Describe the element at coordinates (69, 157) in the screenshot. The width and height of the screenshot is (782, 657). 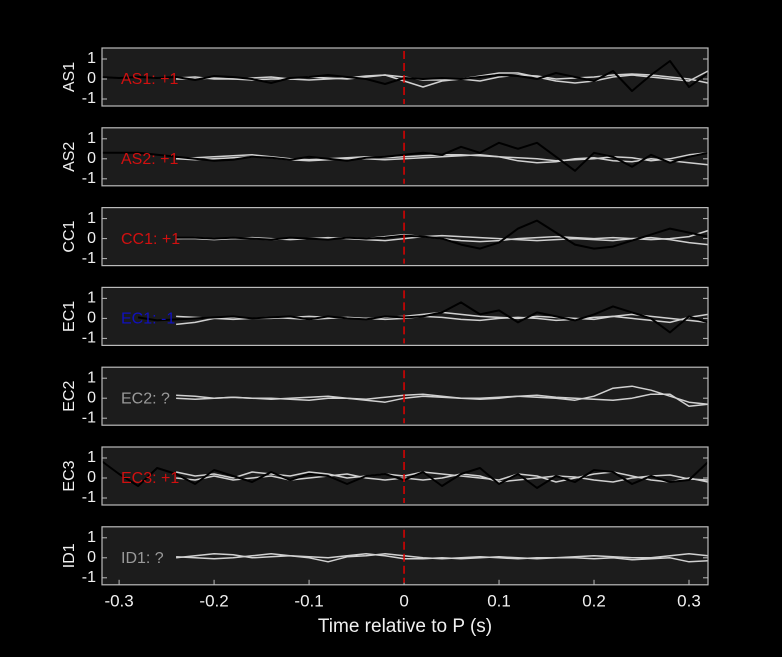
I see `y-axis-label: AS2` at that location.